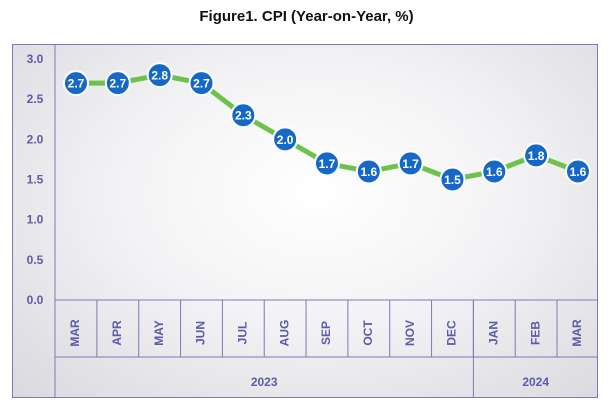 This screenshot has width=613, height=408. I want to click on data-label: 2.0, so click(285, 140).